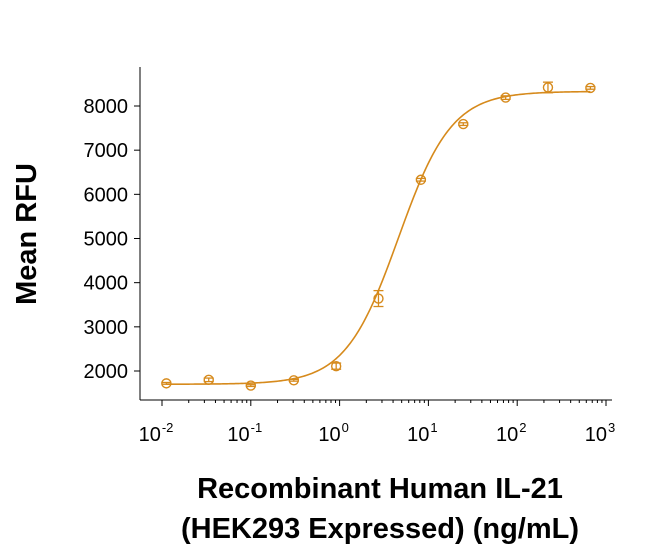  Describe the element at coordinates (106, 240) in the screenshot. I see `y-tick-label: 5000` at that location.